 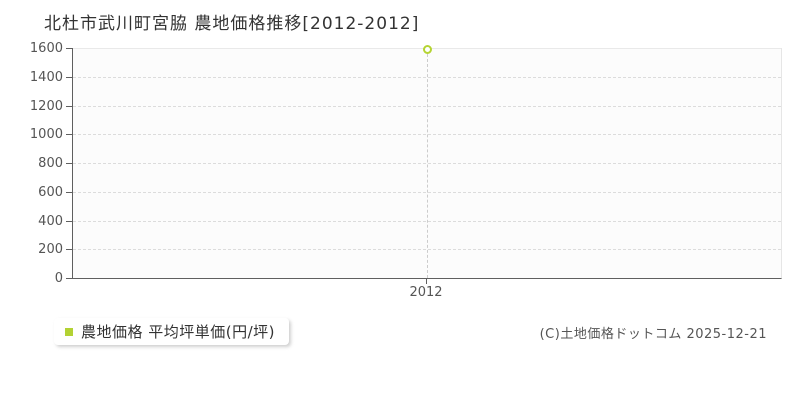 I want to click on y-tick-label: 200, so click(x=50, y=250).